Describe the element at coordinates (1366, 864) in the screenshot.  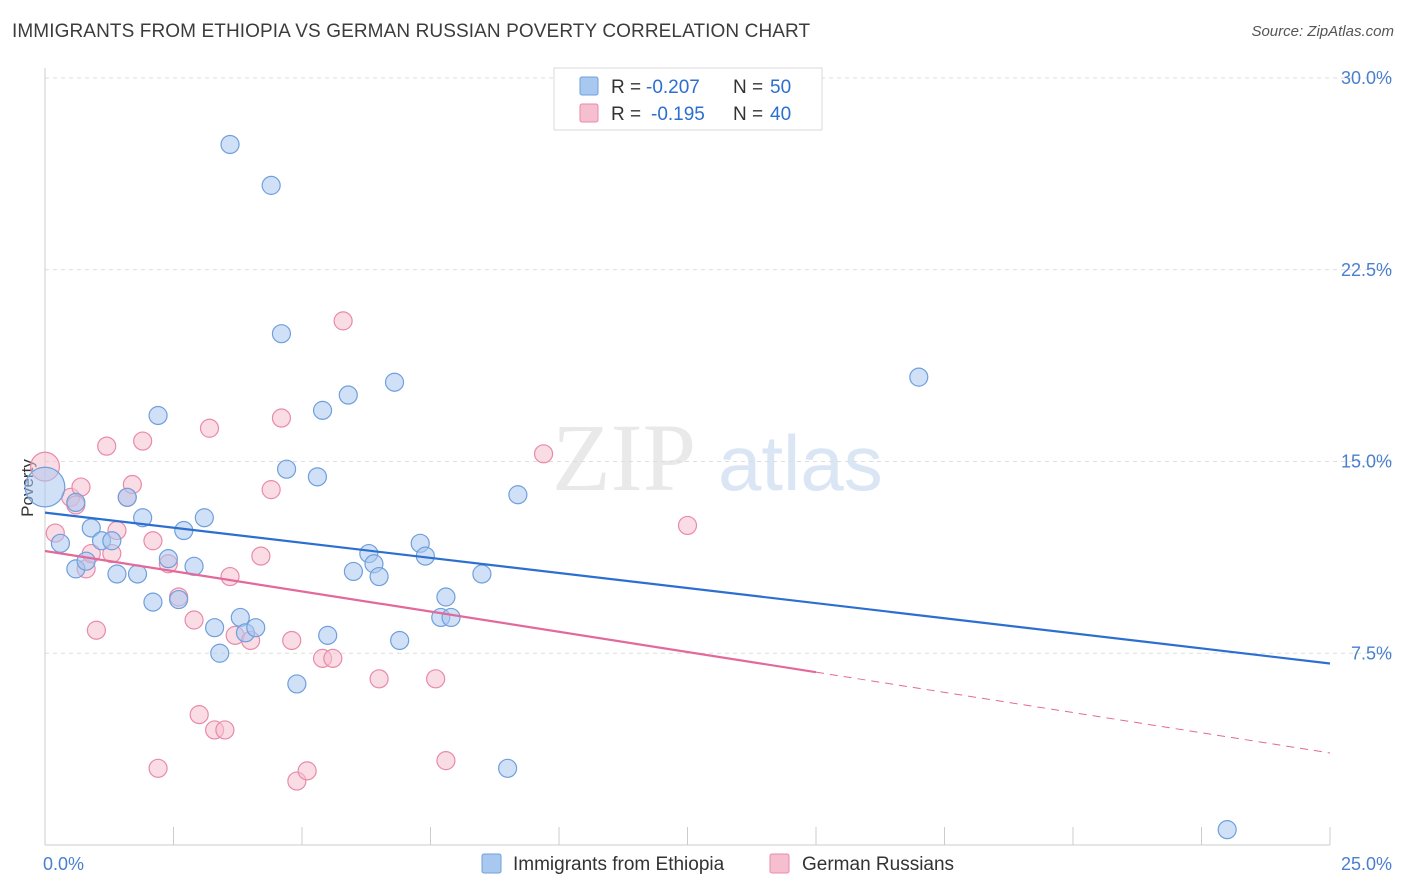
I see `x-tick-label-1: 25.0%` at that location.